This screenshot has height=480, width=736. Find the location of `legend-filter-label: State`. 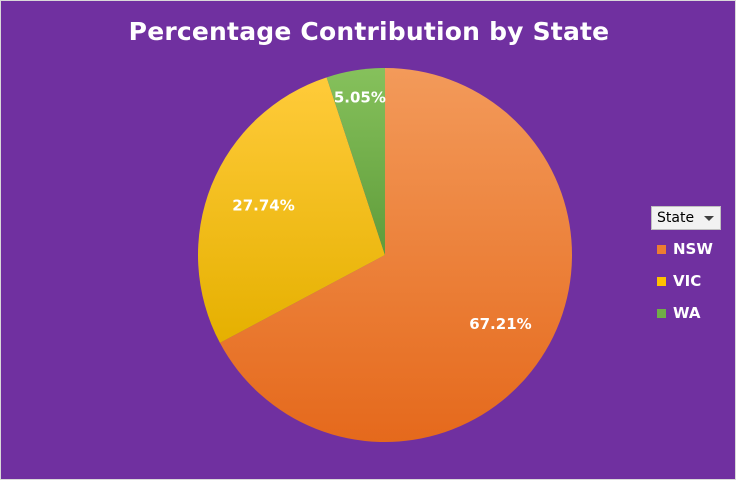

legend-filter-label: State is located at coordinates (676, 218).